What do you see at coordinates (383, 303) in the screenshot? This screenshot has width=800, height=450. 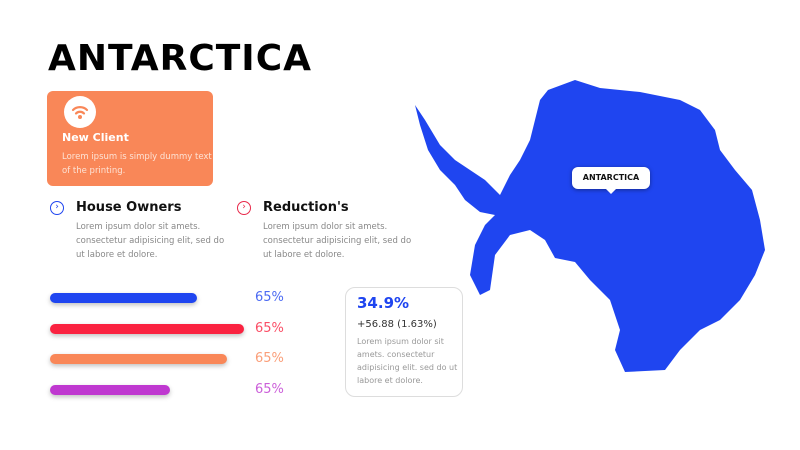 I see `stat-value: 34.9%` at bounding box center [383, 303].